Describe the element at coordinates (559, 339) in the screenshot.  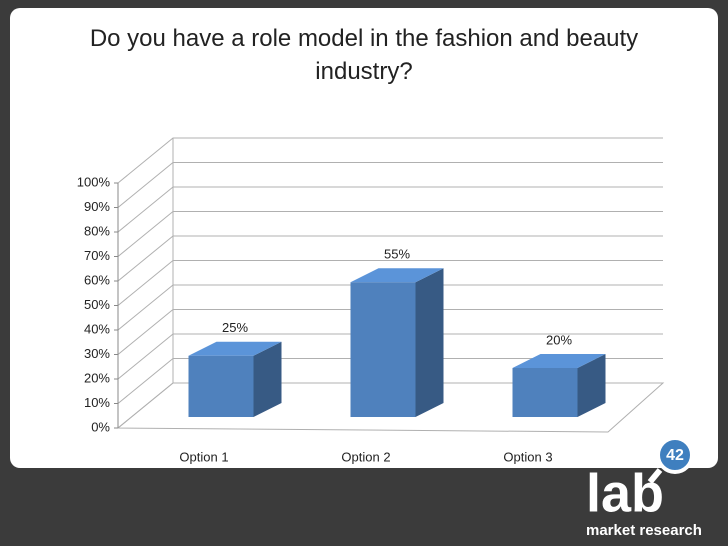
I see `value-label: 20%` at that location.